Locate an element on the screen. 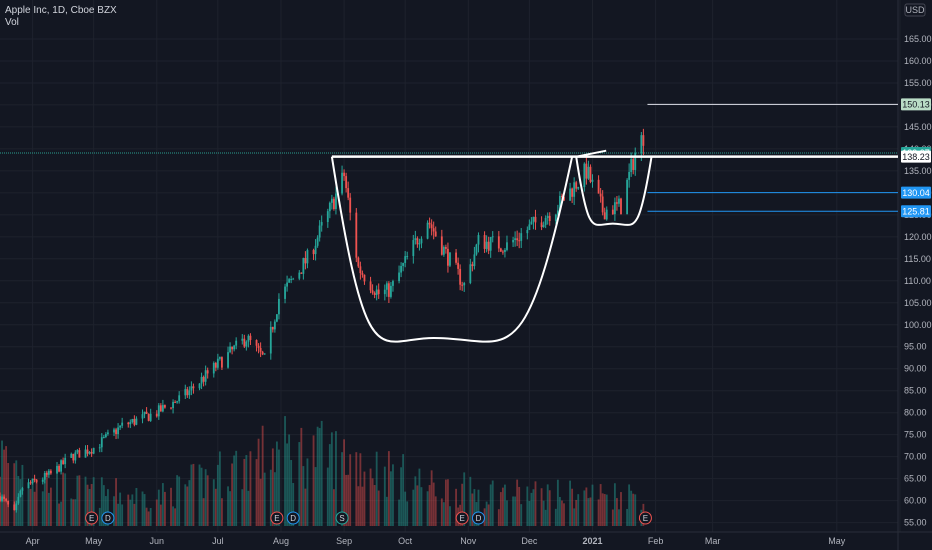  symbol-title: Apple Inc, 1D, Cboe BZX is located at coordinates (61, 10).